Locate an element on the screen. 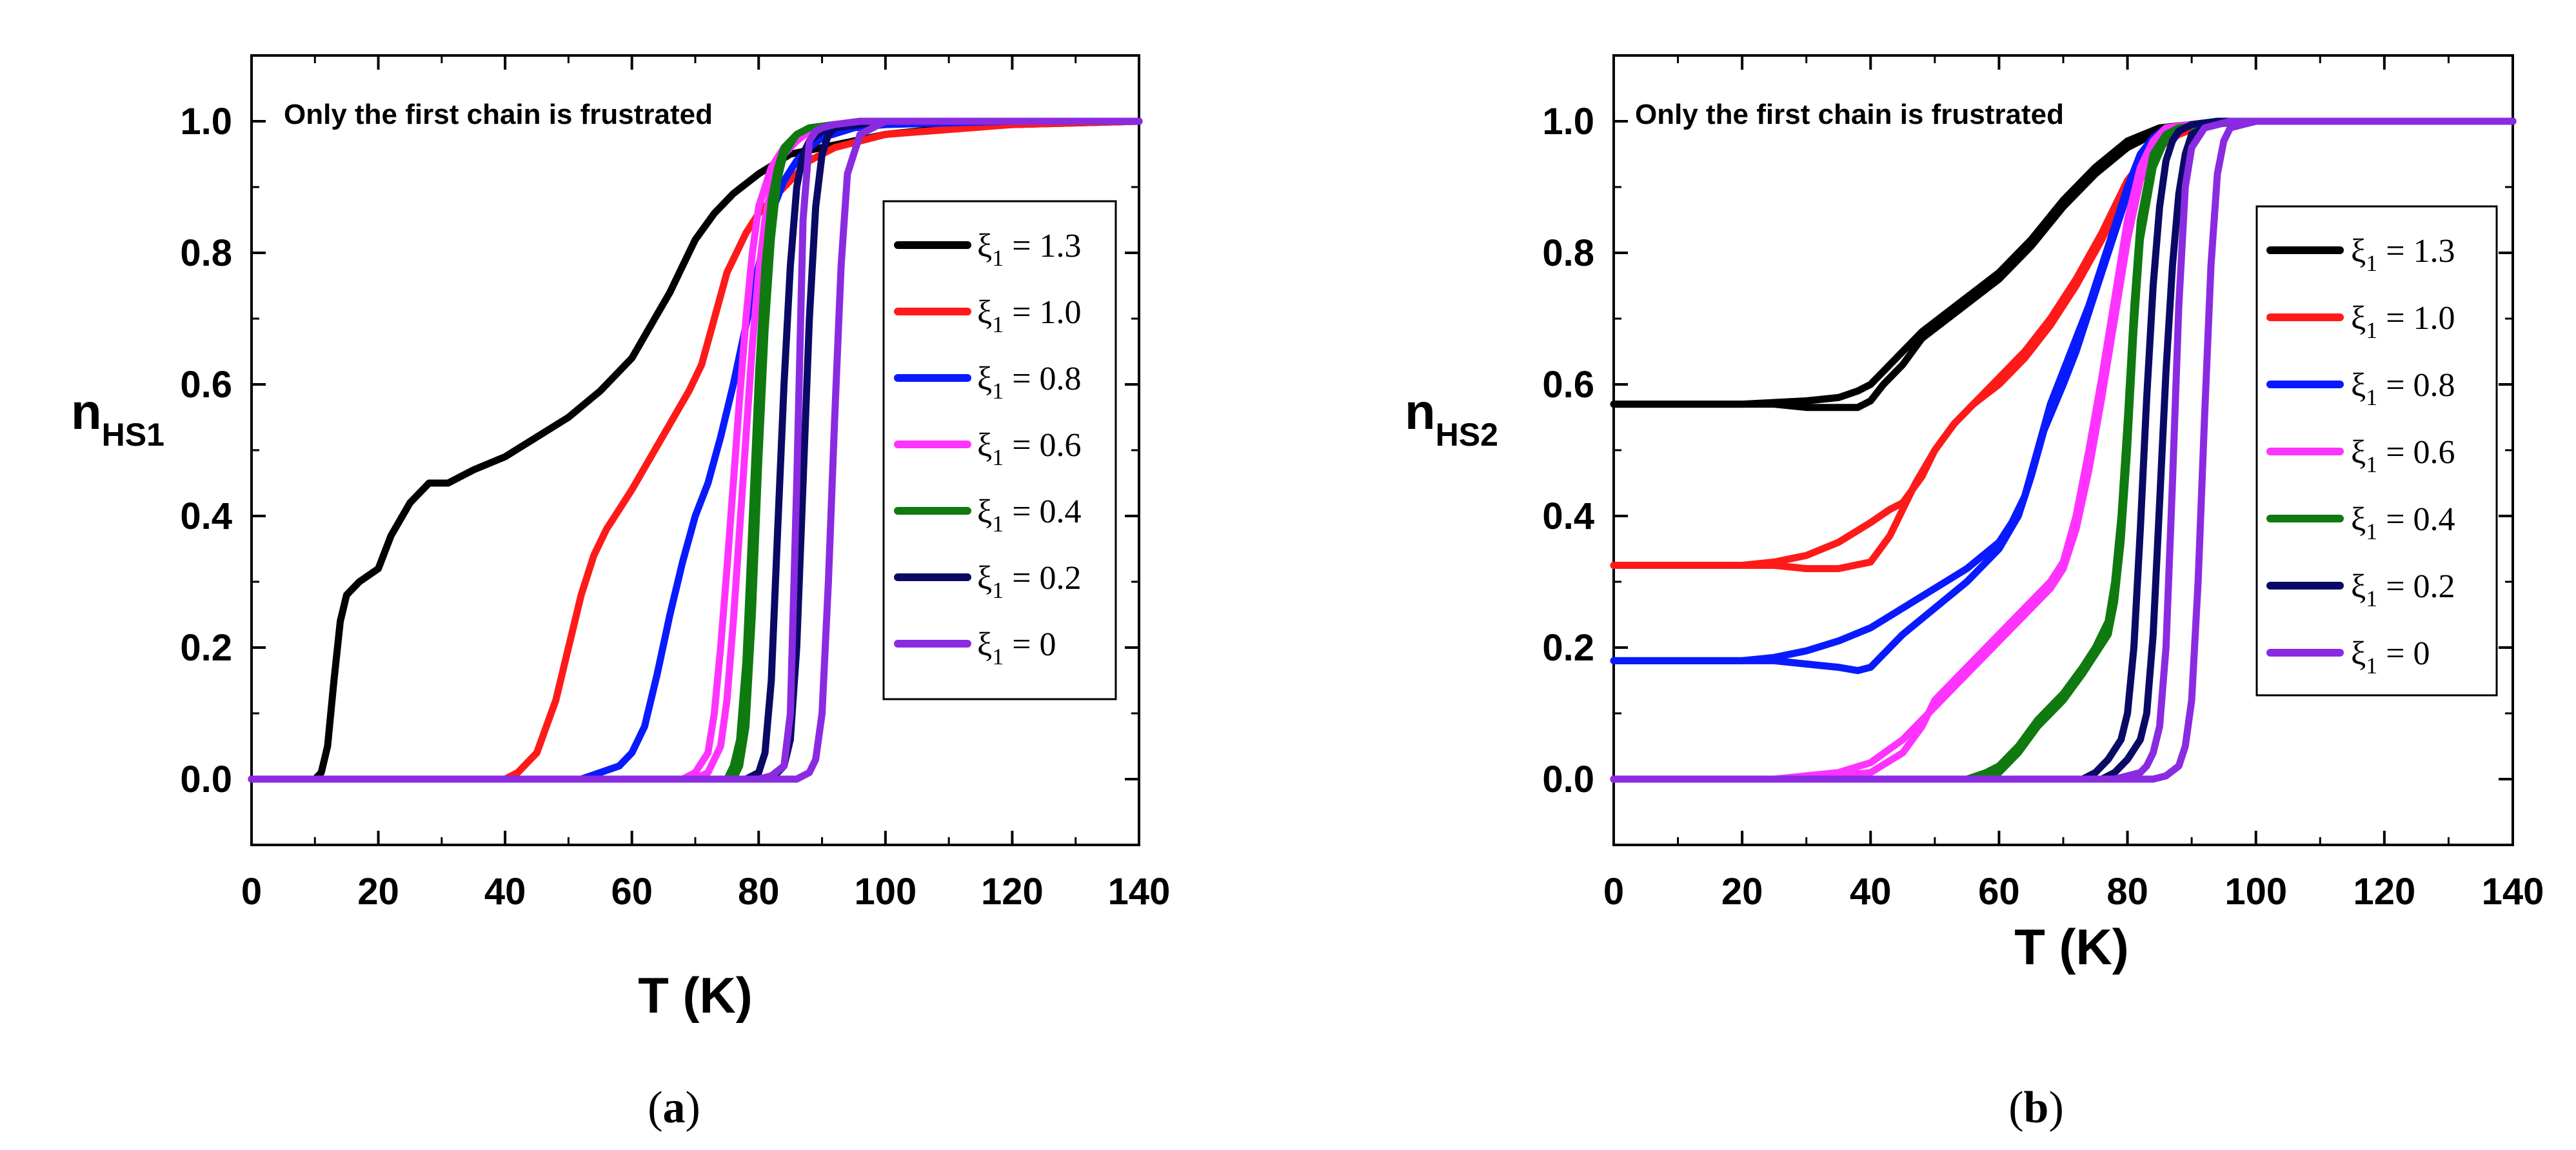 The height and width of the screenshot is (1150, 2576). panel-label: (b) is located at coordinates (2036, 1108).